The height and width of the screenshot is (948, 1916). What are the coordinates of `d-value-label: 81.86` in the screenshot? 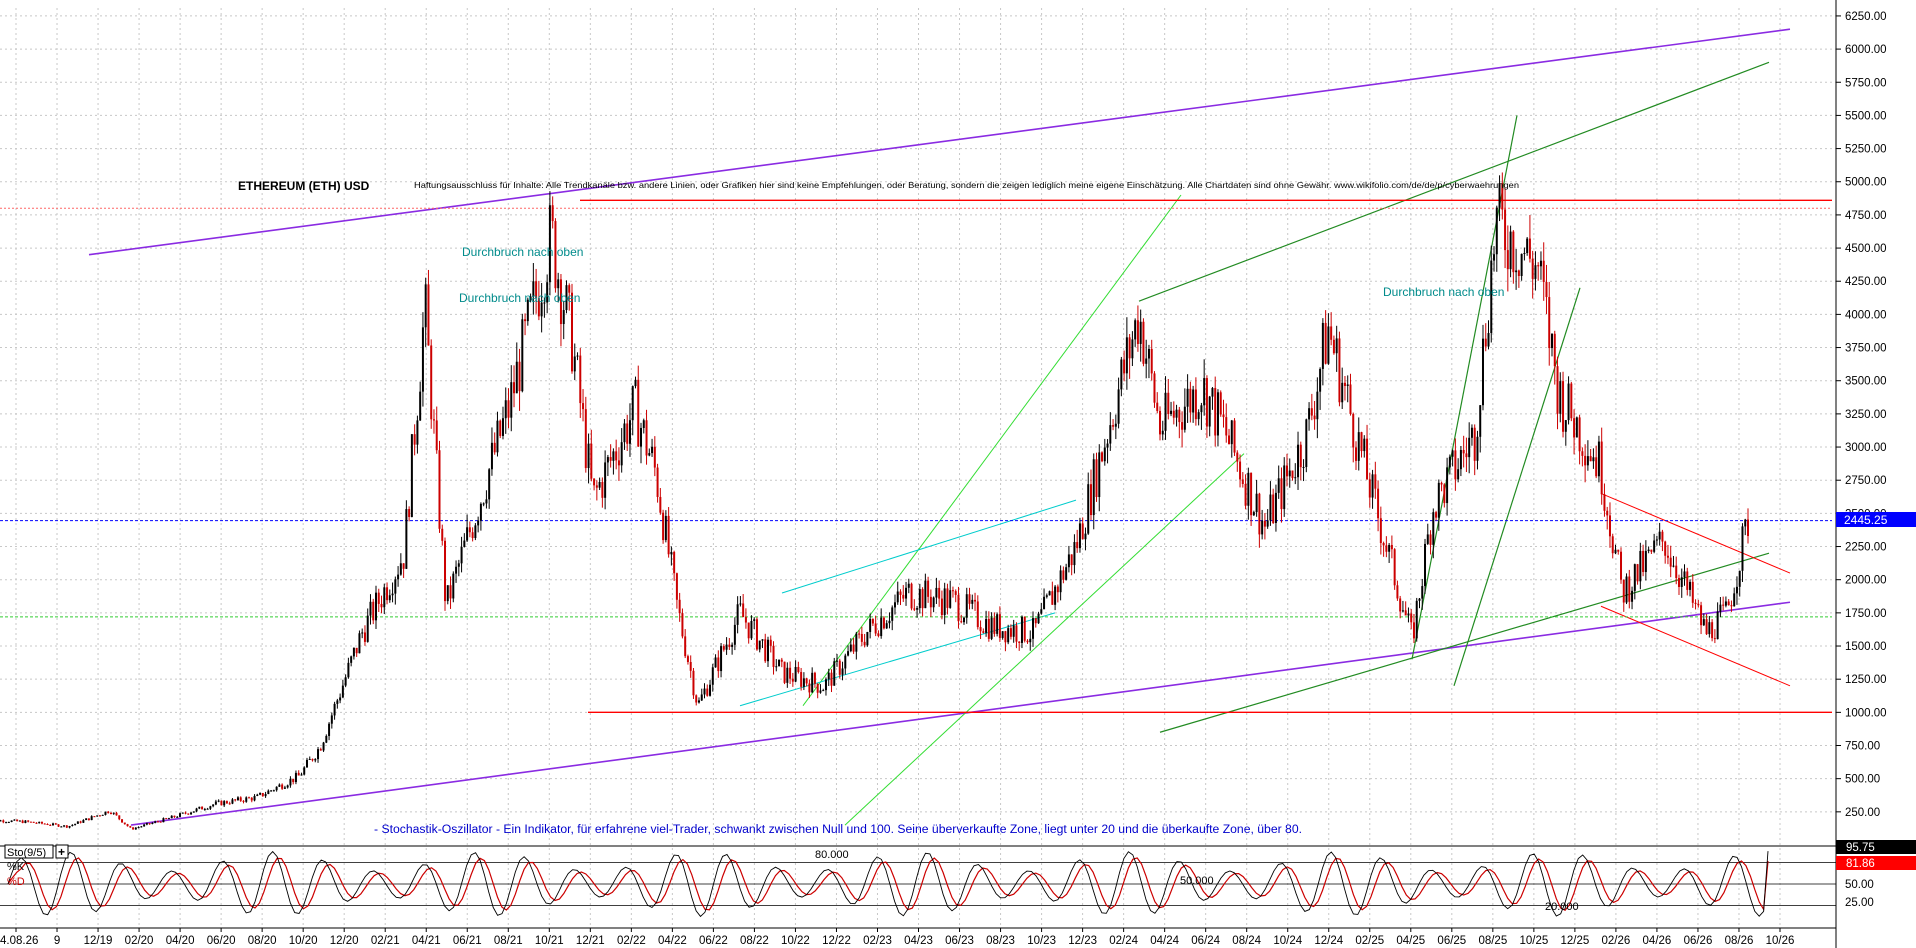 It's located at (1860, 864).